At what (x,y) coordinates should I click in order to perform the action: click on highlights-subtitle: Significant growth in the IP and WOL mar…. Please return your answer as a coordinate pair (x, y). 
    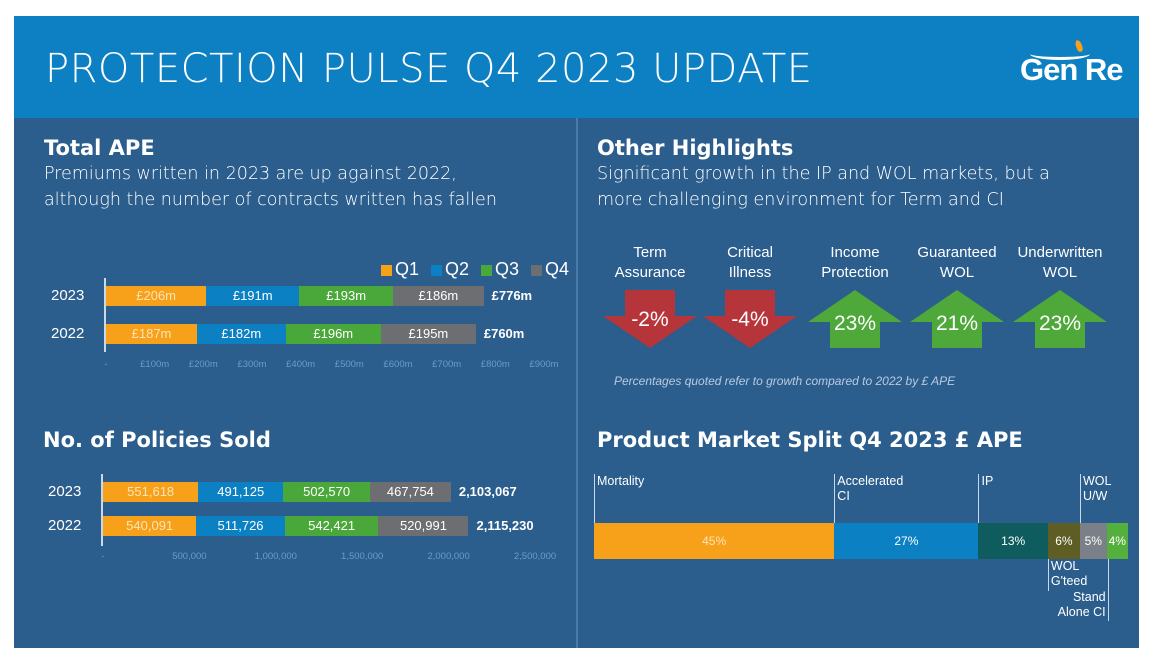
    Looking at the image, I should click on (823, 187).